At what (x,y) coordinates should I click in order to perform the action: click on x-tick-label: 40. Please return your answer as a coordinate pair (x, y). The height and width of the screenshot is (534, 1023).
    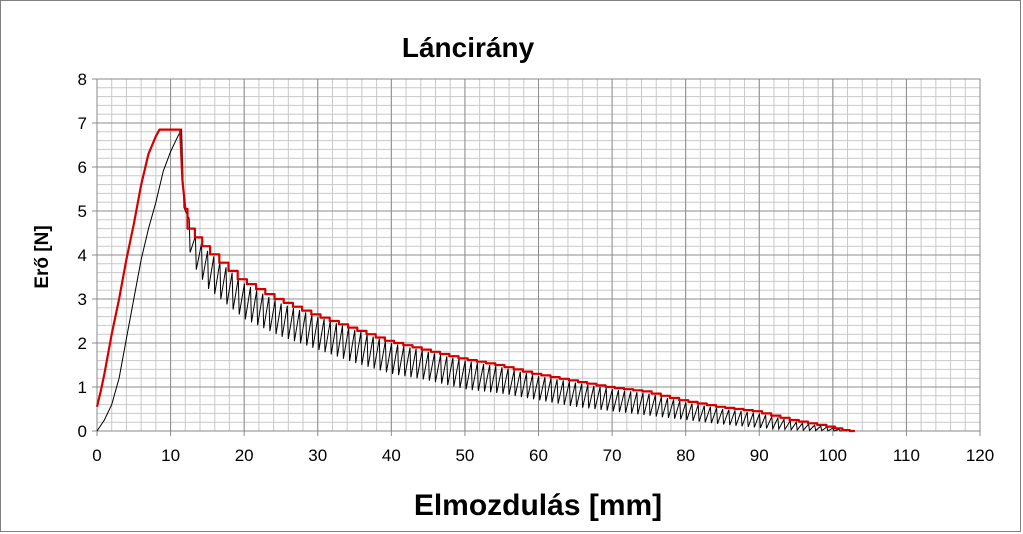
    Looking at the image, I should click on (391, 455).